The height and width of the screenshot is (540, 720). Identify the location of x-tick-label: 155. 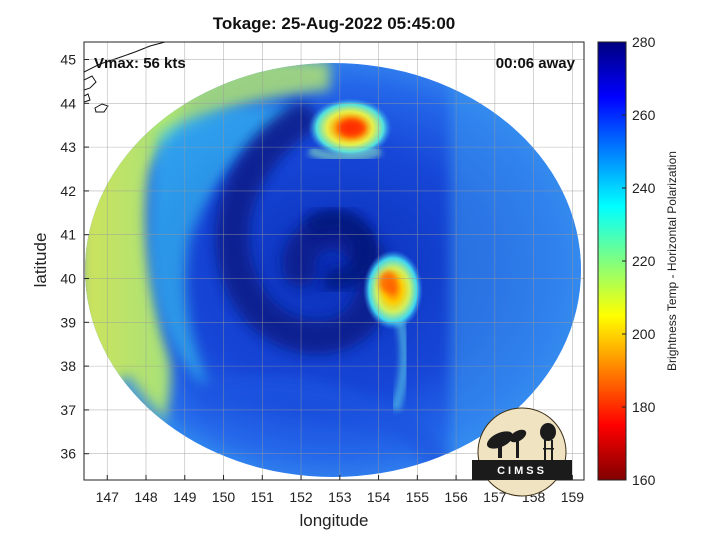
(418, 497).